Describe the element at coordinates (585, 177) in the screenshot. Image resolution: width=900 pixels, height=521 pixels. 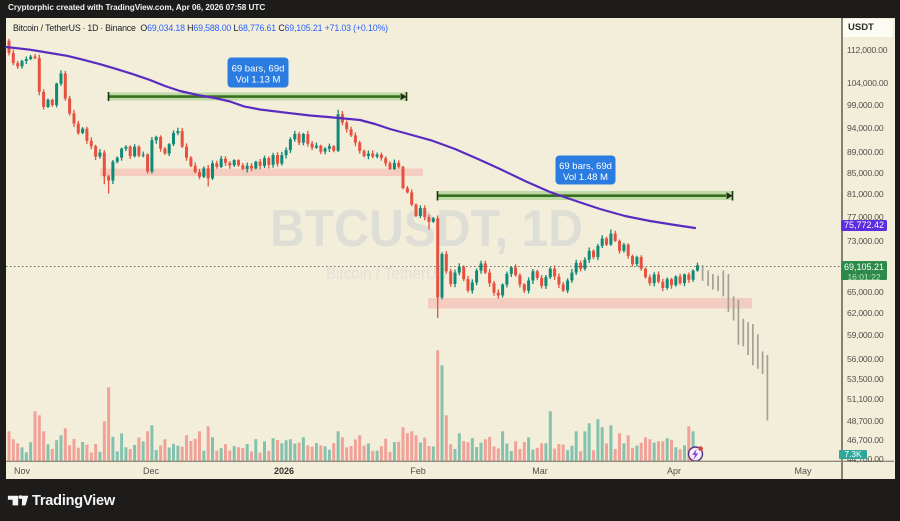
I see `svg-text: Vol 1.48 M` at that location.